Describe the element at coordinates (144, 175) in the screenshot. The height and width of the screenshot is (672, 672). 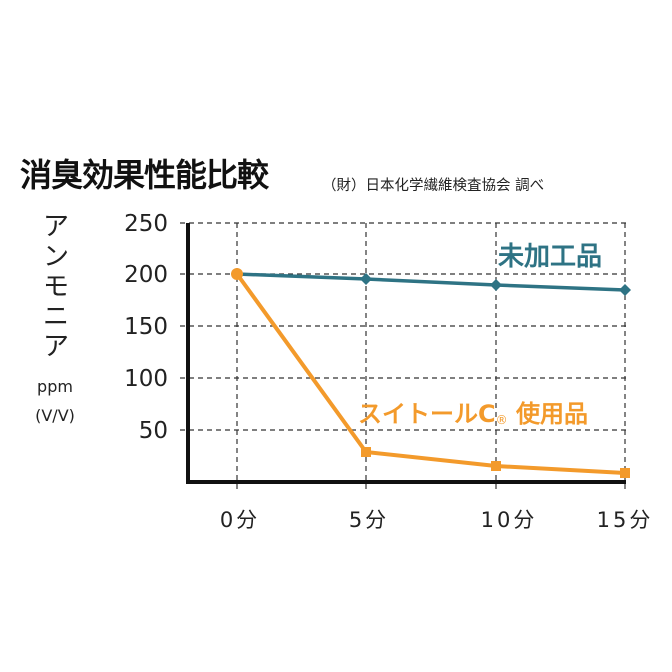
I see `chart-title: 消臭効果性能比較` at that location.